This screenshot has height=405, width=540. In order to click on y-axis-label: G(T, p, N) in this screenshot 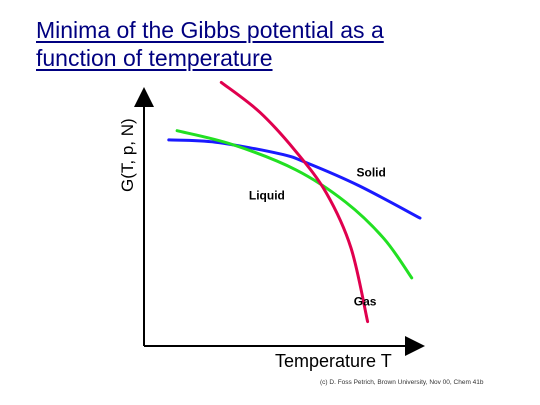, I will do `click(127, 155)`.